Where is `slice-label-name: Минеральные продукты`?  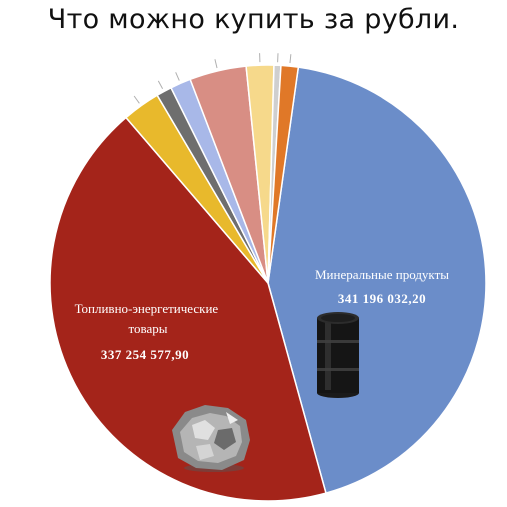
slice-label-name: Минеральные продукты is located at coordinates (382, 274).